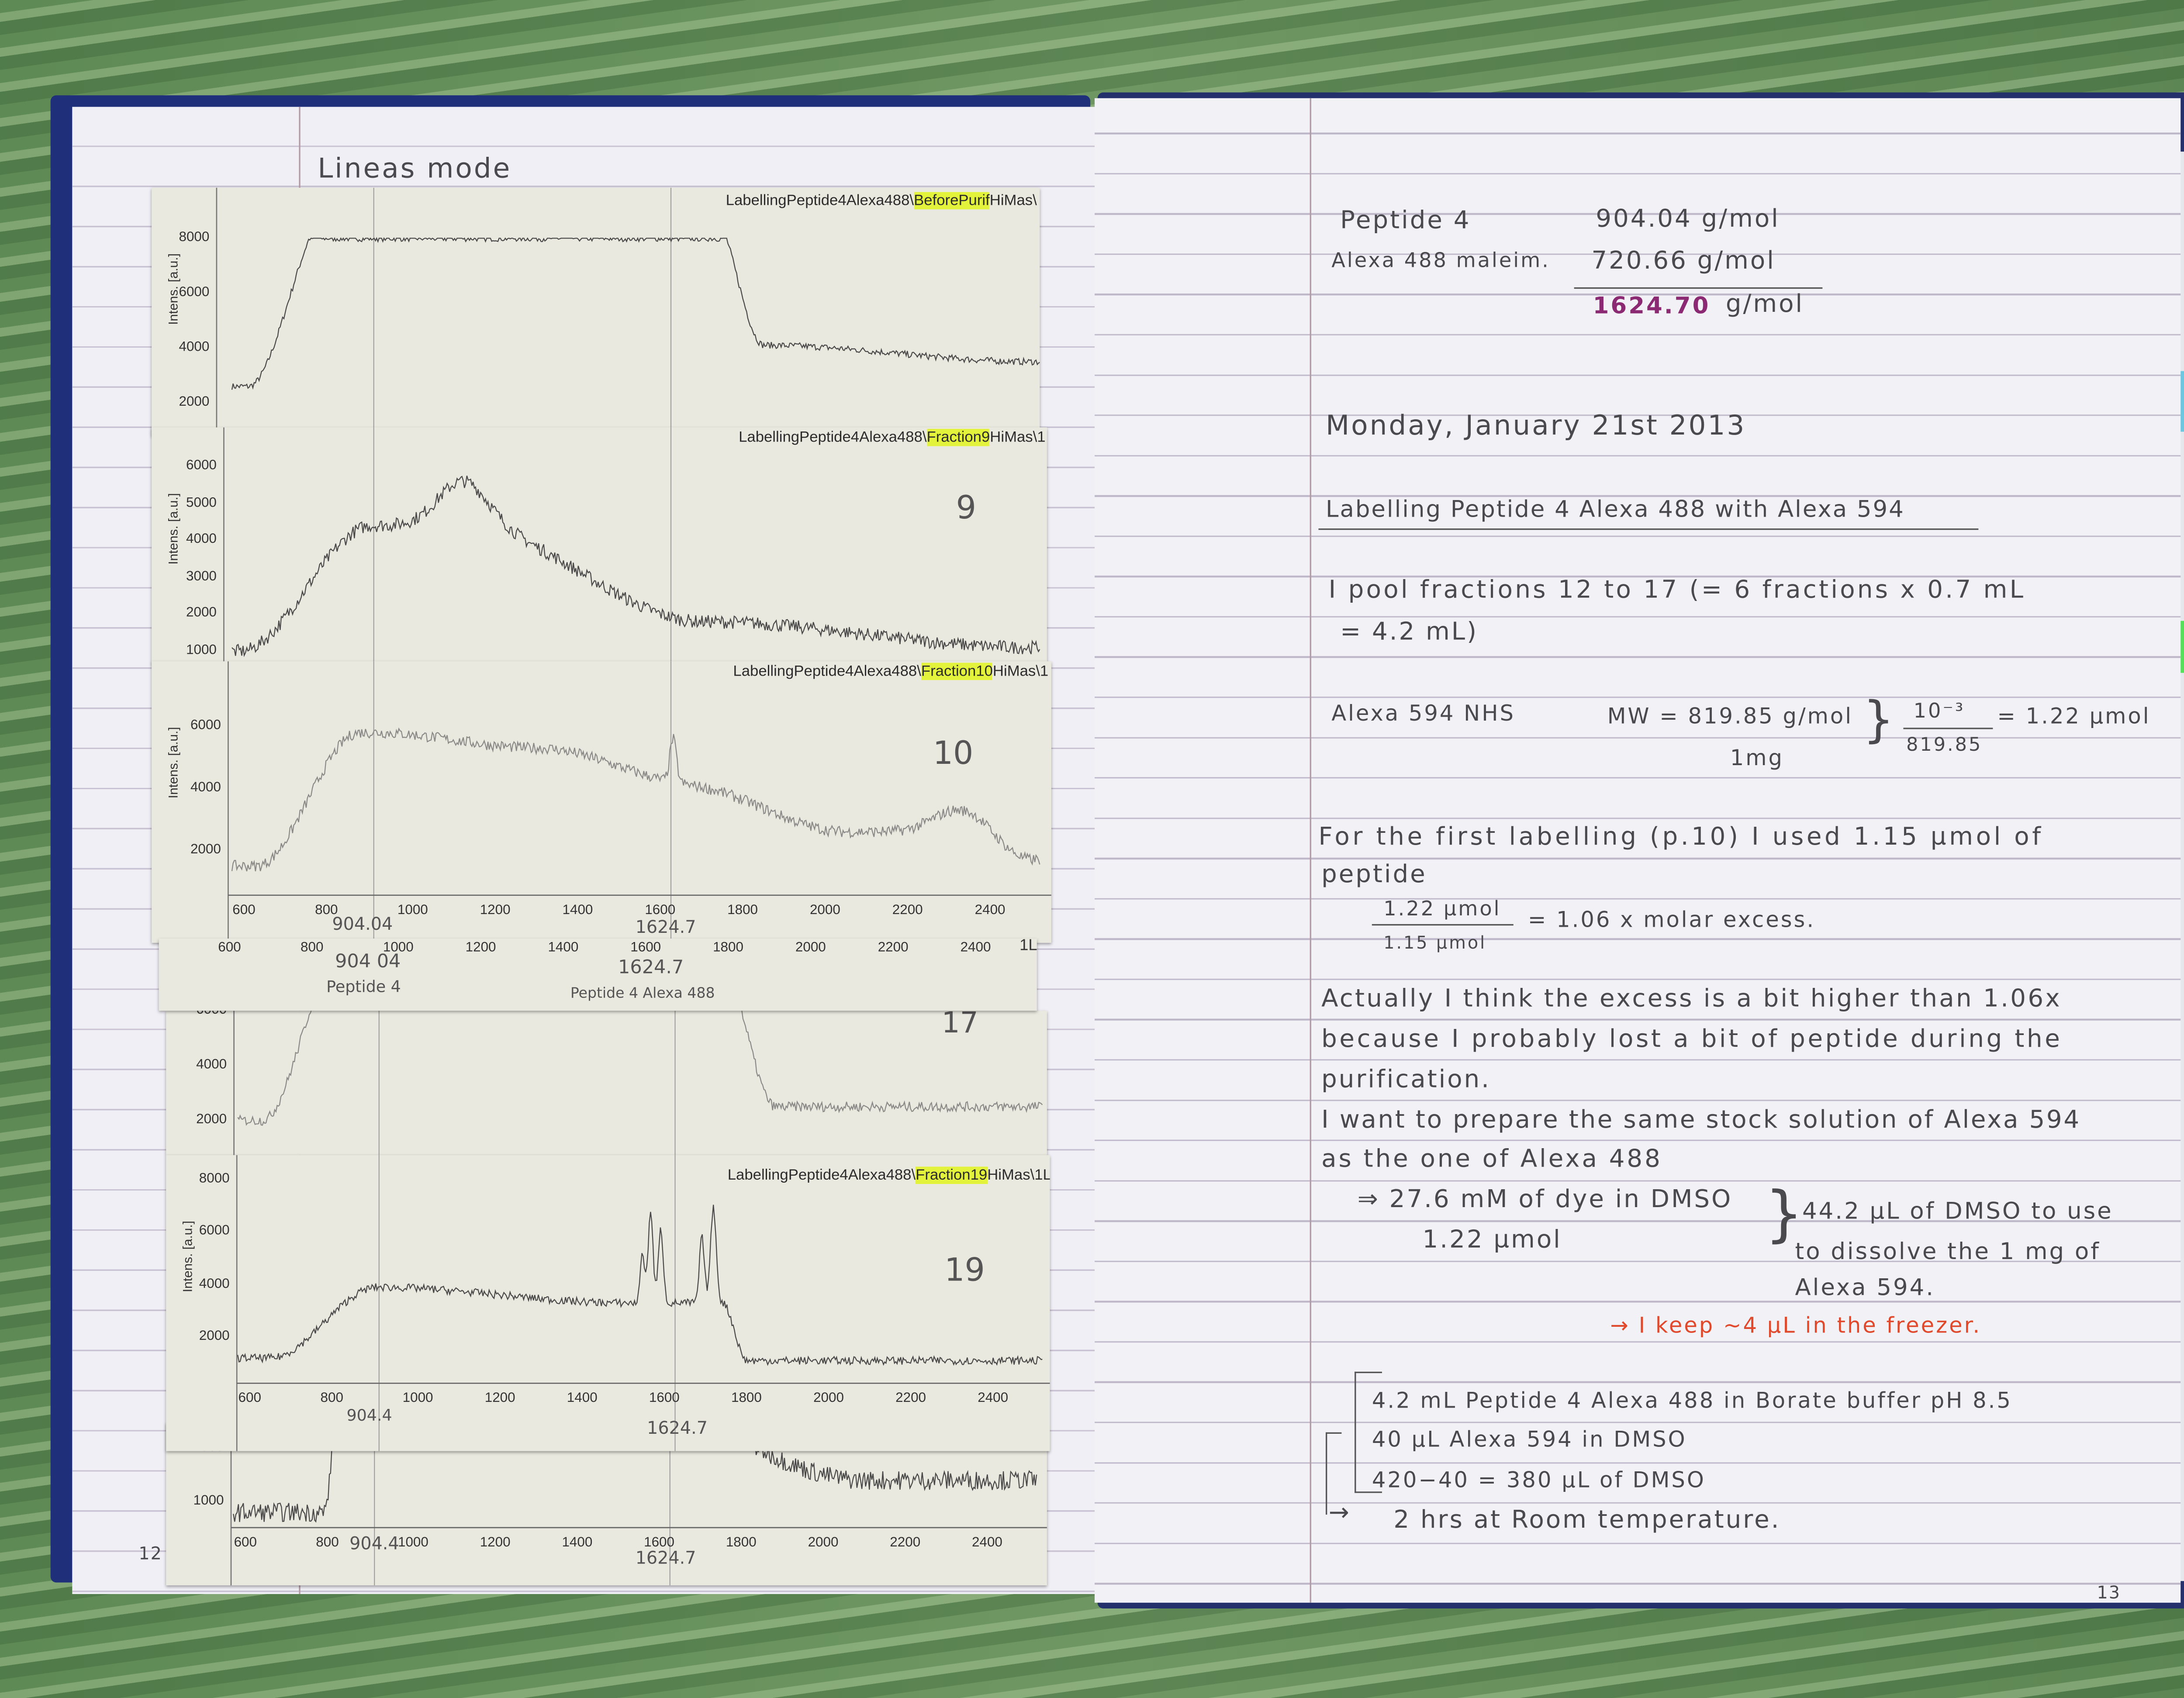  Describe the element at coordinates (1491, 1159) in the screenshot. I see `note-line-5: as the one of Alexa 488` at that location.